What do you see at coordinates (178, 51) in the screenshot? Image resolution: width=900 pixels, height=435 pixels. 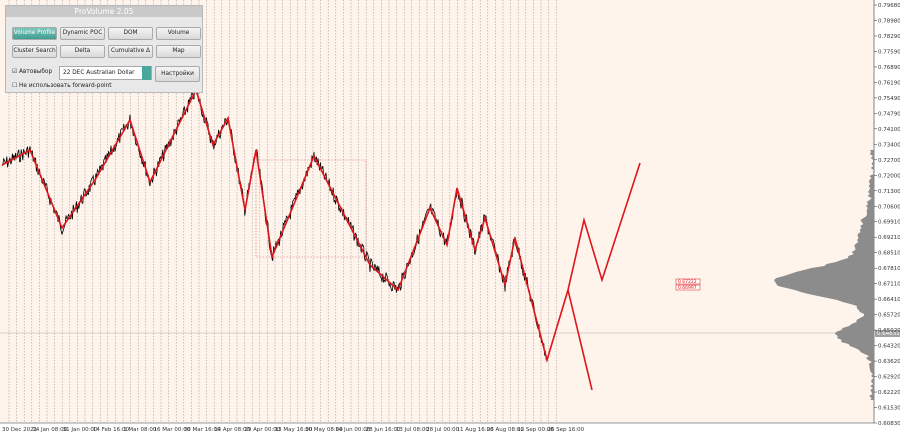 I see `tool-button: Map` at bounding box center [178, 51].